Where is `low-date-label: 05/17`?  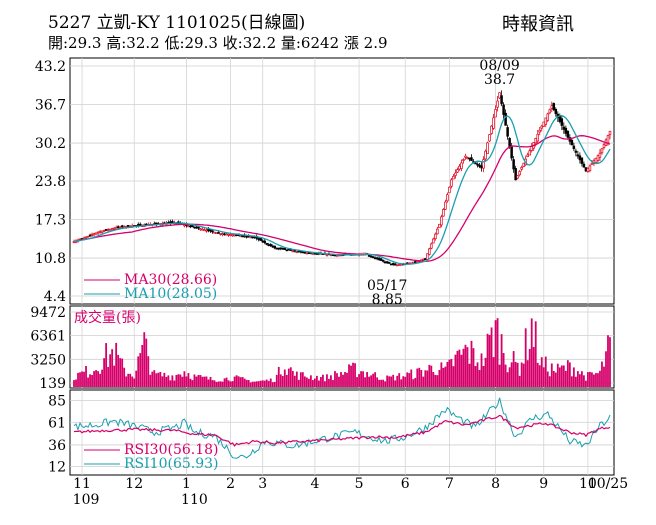 low-date-label: 05/17 is located at coordinates (387, 286).